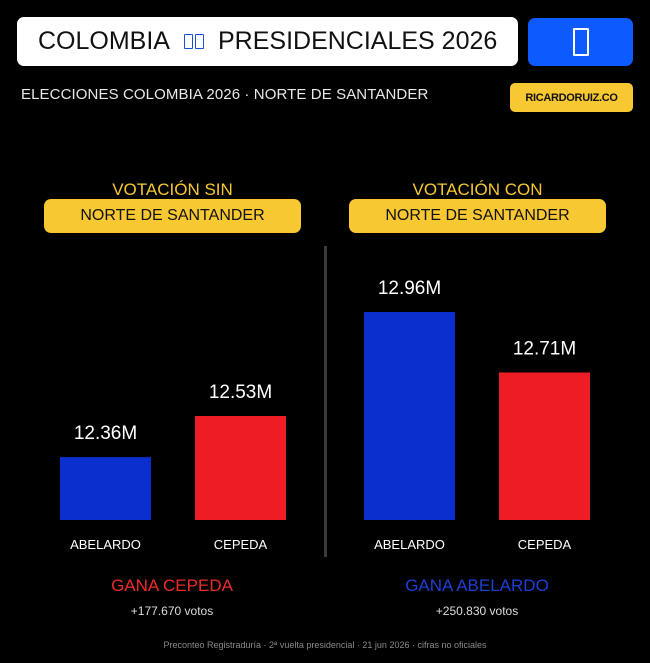 The height and width of the screenshot is (663, 650). What do you see at coordinates (477, 585) in the screenshot?
I see `result-right: GANA ABELARDO` at bounding box center [477, 585].